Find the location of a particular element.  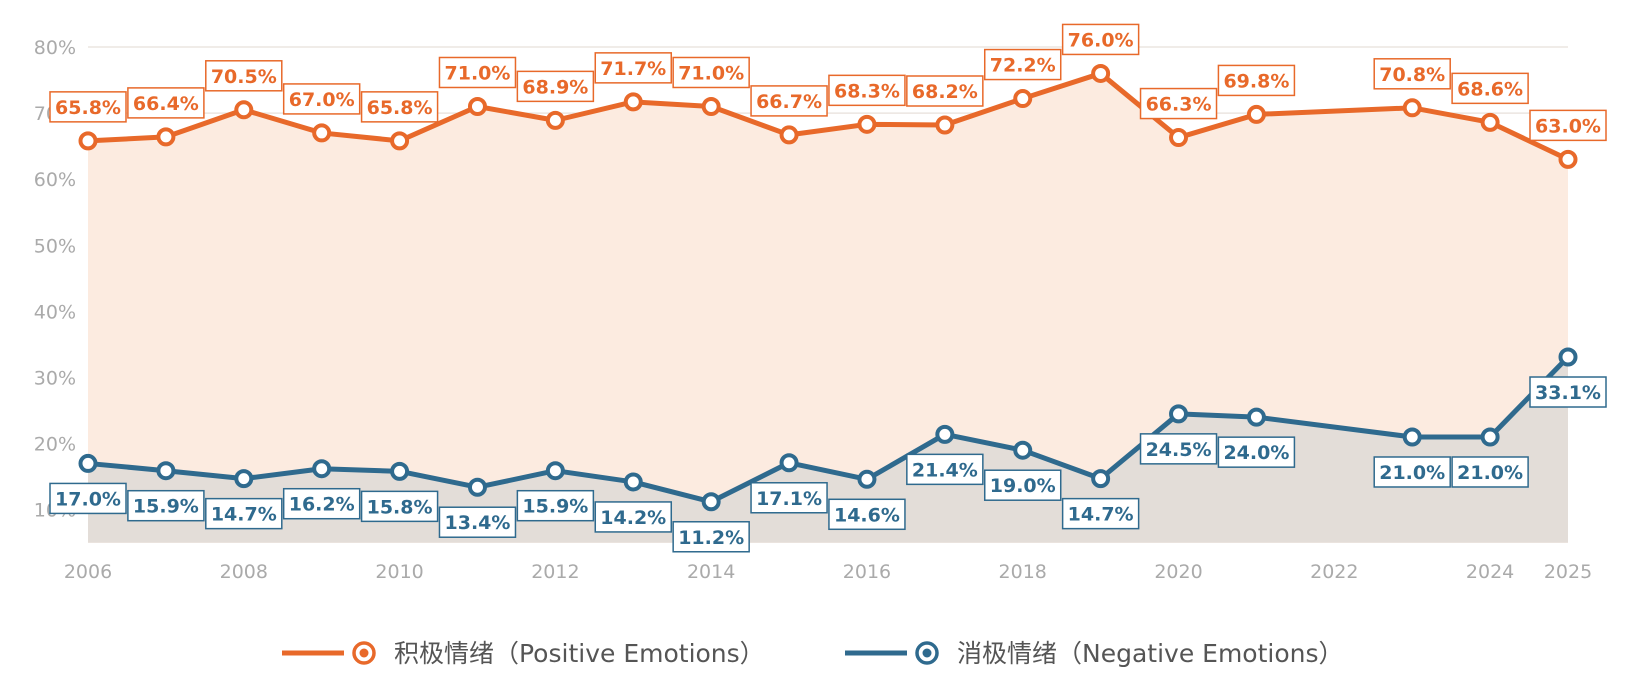

data-label-text: 15.8% is located at coordinates (400, 507).